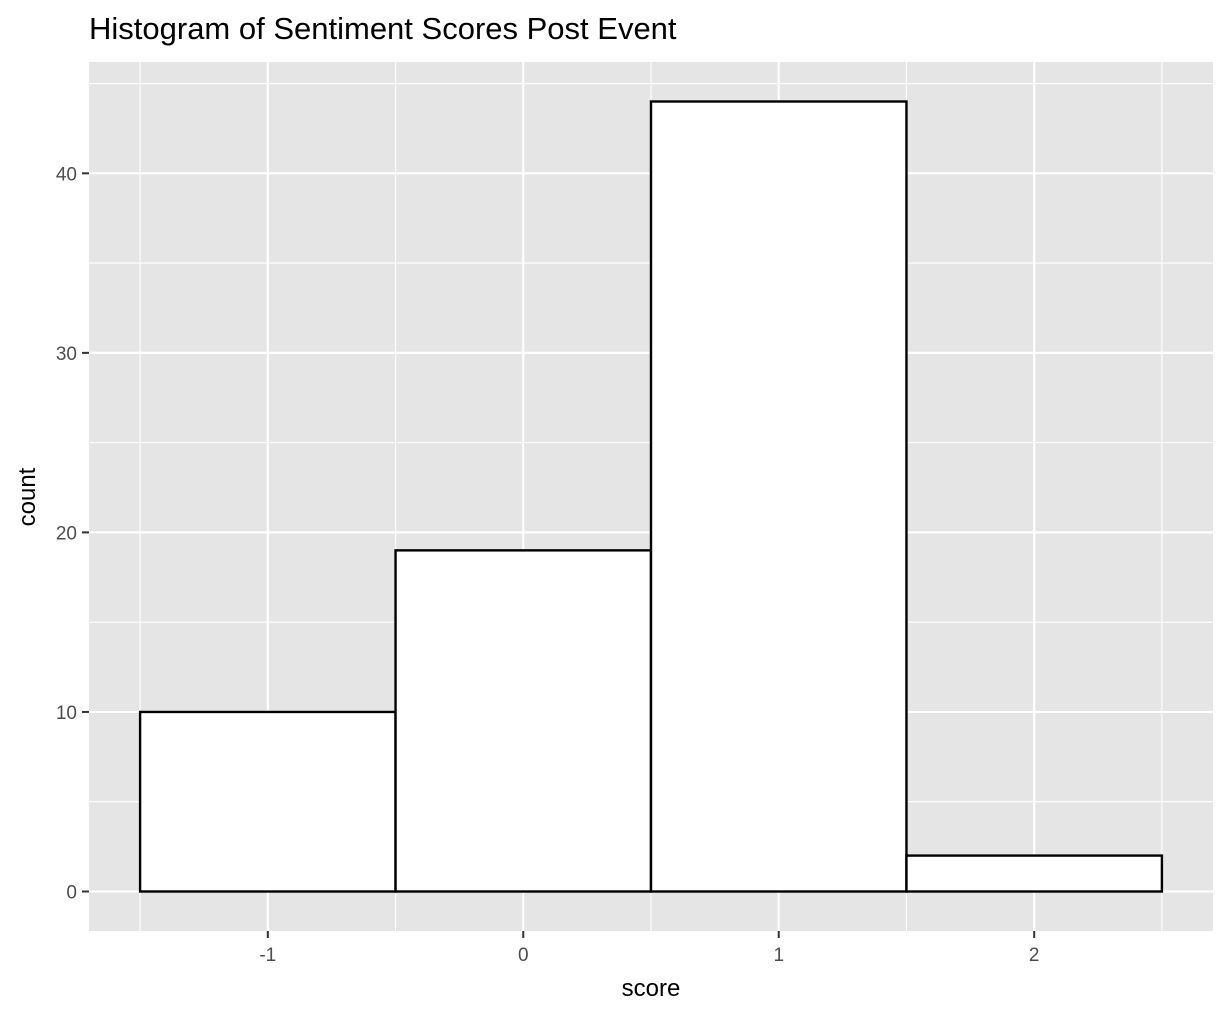 The height and width of the screenshot is (1021, 1230). I want to click on y-tick-label: 20, so click(66, 533).